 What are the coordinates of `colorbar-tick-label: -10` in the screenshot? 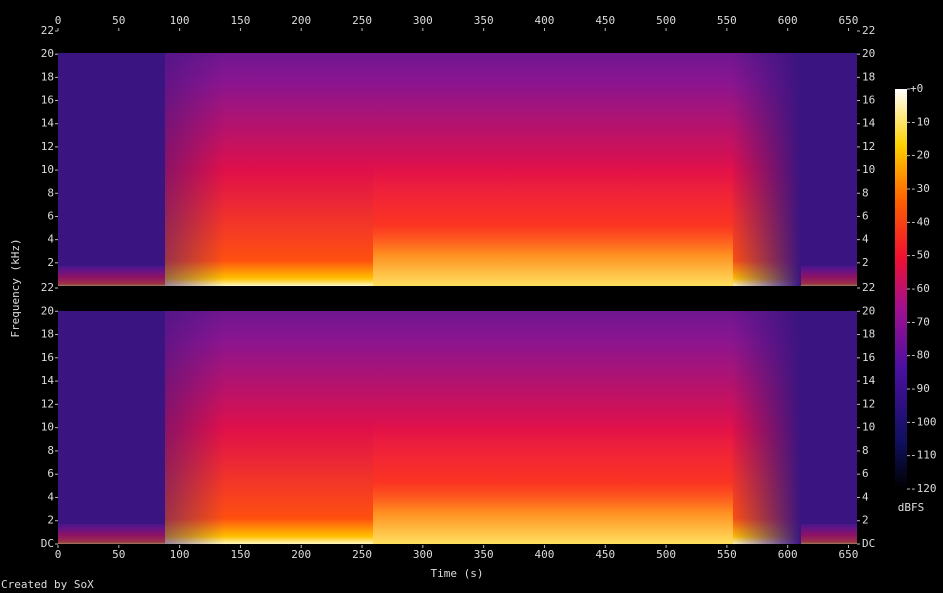 It's located at (920, 121).